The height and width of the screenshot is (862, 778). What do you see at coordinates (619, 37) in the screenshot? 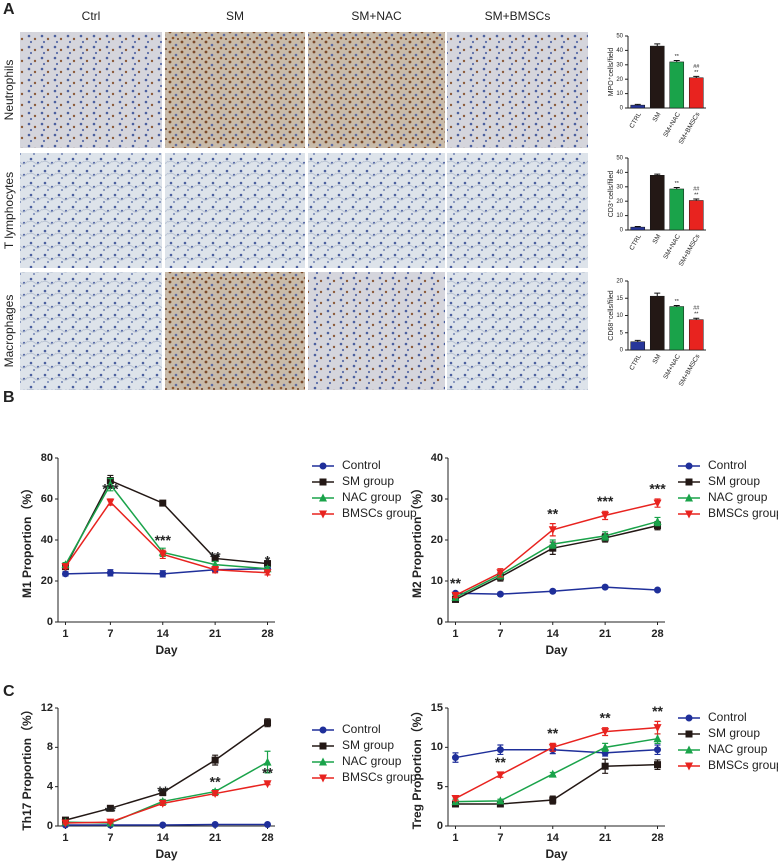
I see `y-tick-label: 50` at bounding box center [619, 37].